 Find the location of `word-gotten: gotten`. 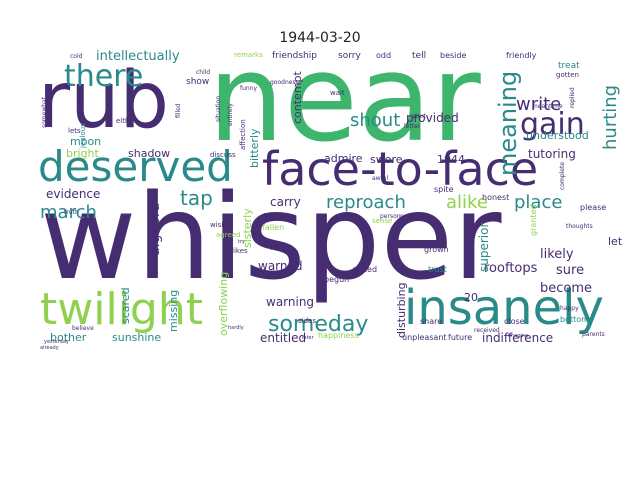

word-gotten: gotten is located at coordinates (567, 75).